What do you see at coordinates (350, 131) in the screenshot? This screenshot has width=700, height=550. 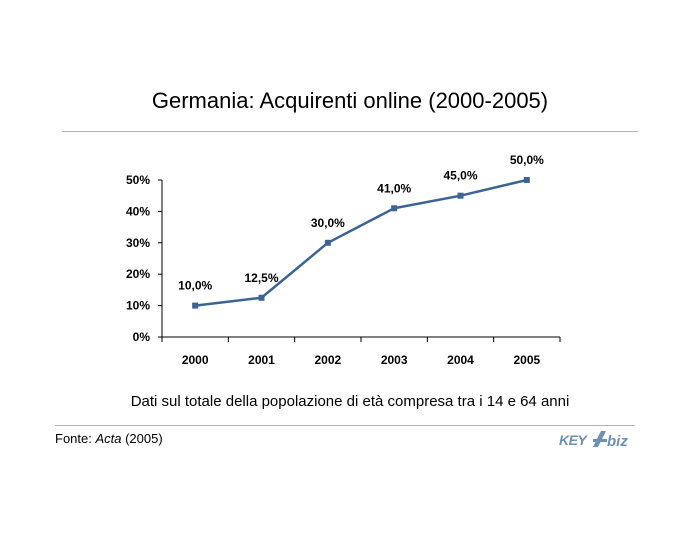 I see `top-divider` at bounding box center [350, 131].